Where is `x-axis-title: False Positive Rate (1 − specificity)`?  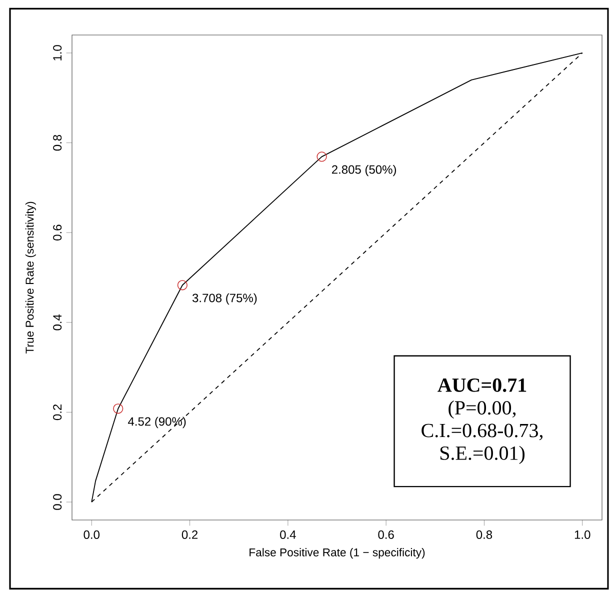 x-axis-title: False Positive Rate (1 − specificity) is located at coordinates (337, 553).